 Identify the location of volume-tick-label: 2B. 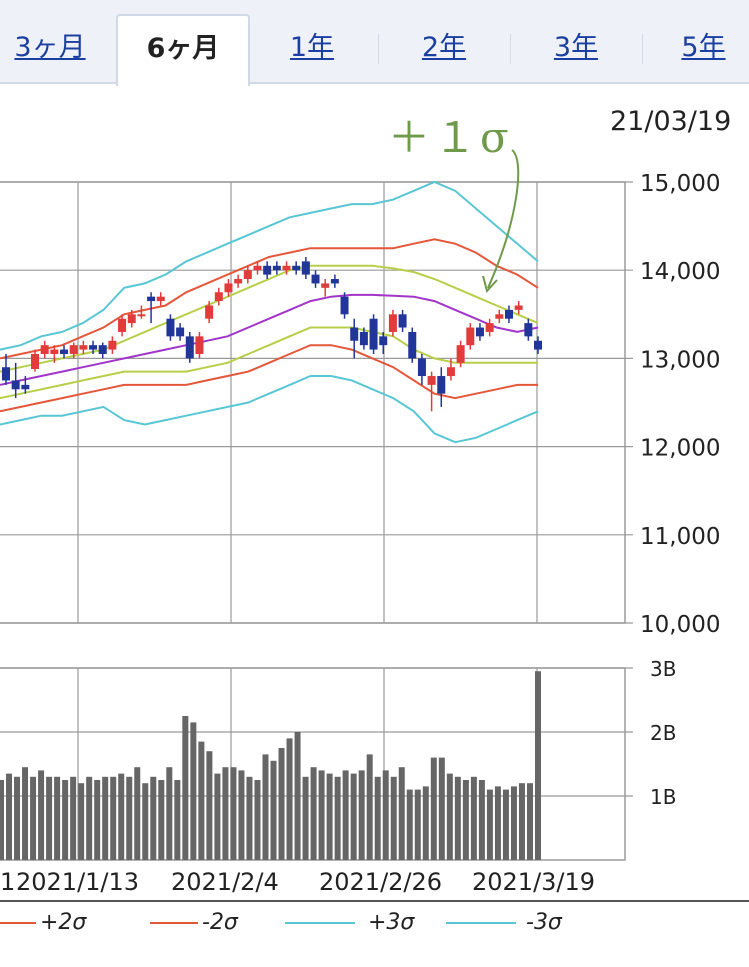
(663, 733).